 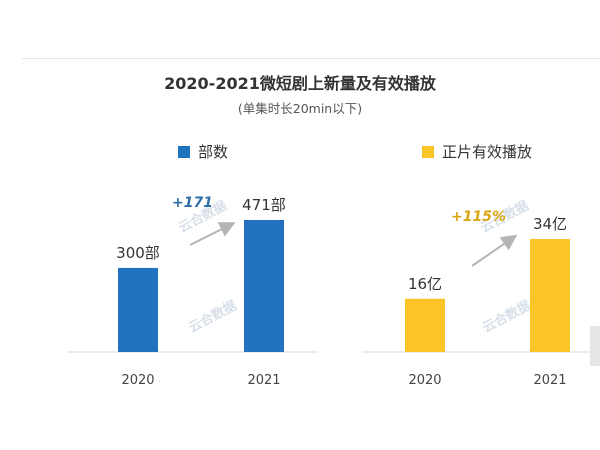 What do you see at coordinates (425, 284) in the screenshot?
I see `data-label: 16亿` at bounding box center [425, 284].